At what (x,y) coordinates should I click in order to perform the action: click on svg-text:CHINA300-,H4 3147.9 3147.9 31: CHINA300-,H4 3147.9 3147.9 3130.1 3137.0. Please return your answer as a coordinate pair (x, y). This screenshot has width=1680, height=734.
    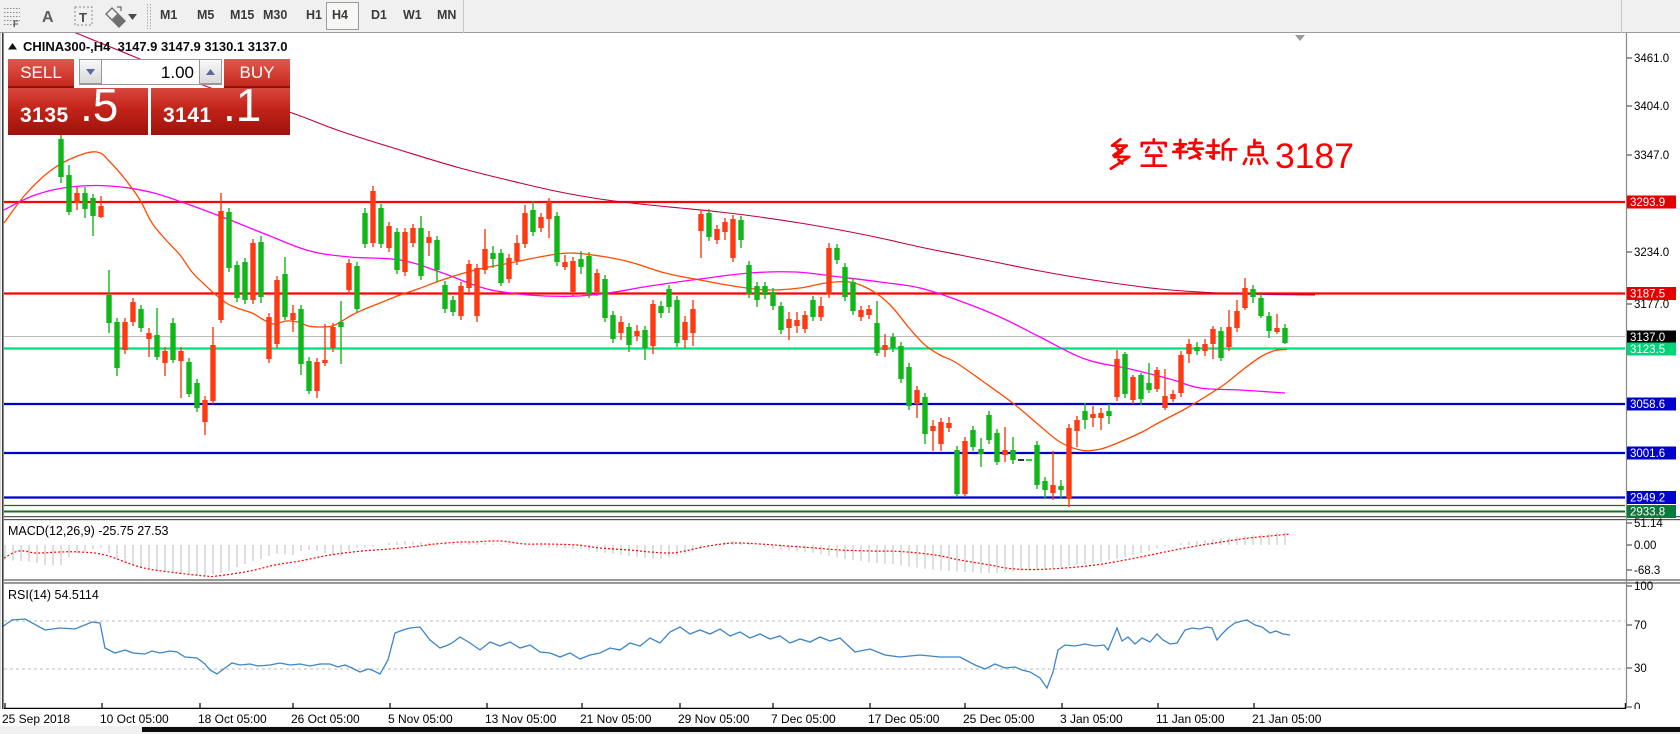
    Looking at the image, I should click on (155, 46).